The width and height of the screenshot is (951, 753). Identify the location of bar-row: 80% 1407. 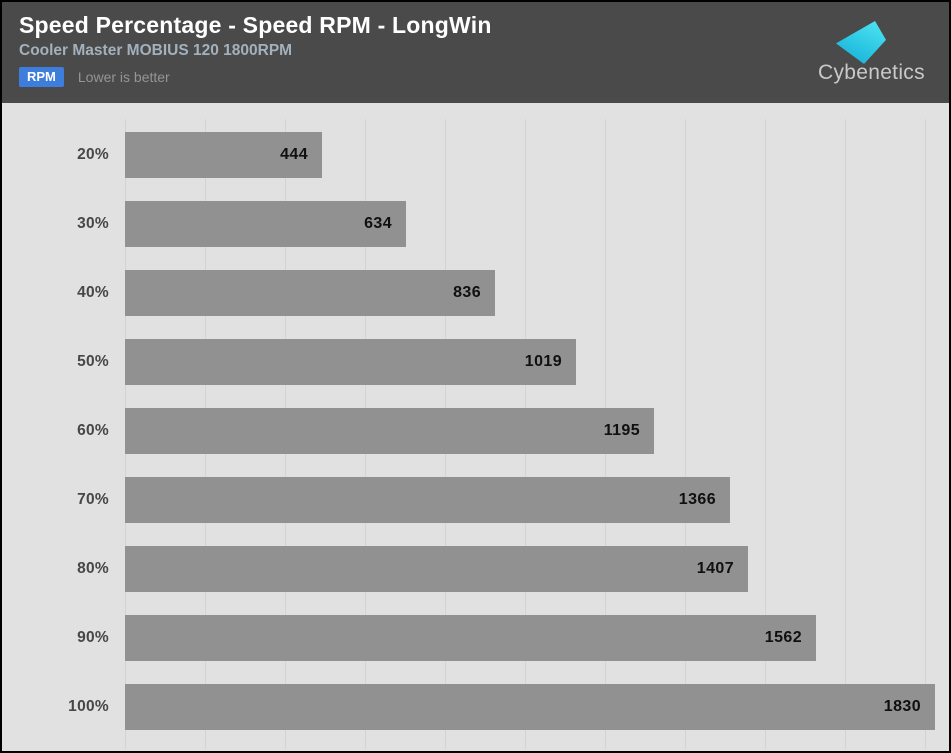
(475, 568).